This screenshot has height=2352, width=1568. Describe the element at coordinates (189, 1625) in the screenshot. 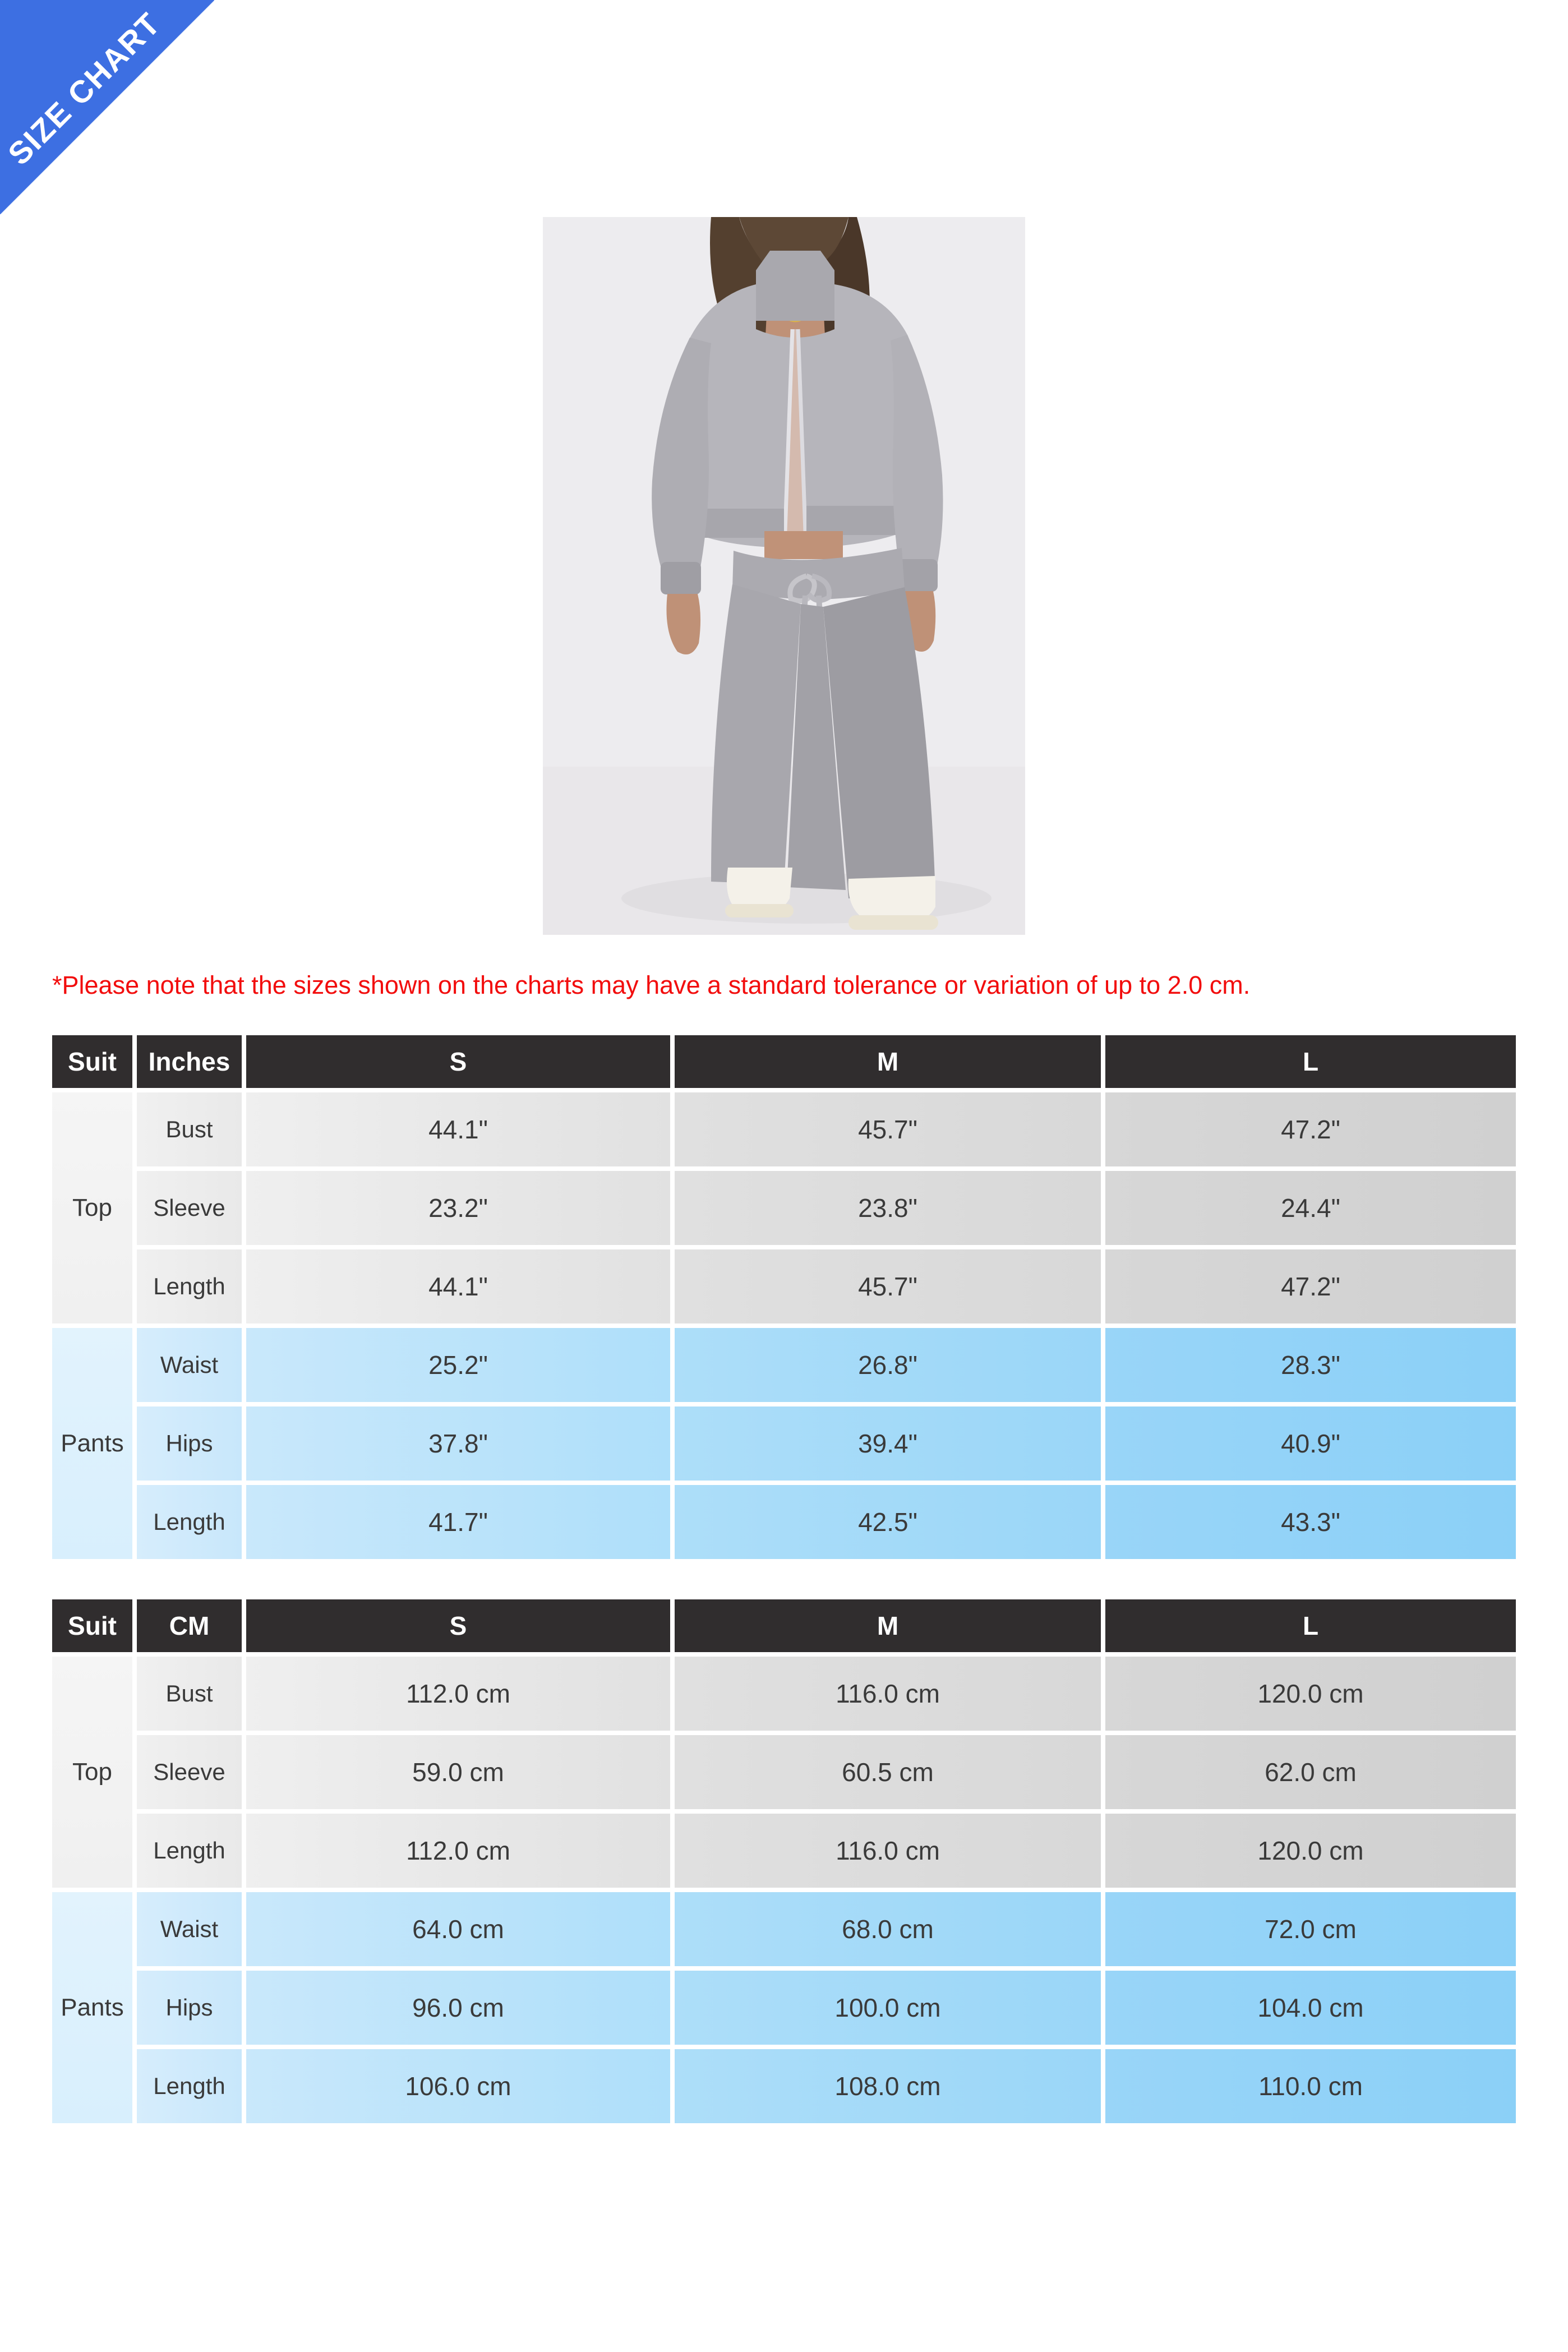

I see `unit-header: CM` at that location.